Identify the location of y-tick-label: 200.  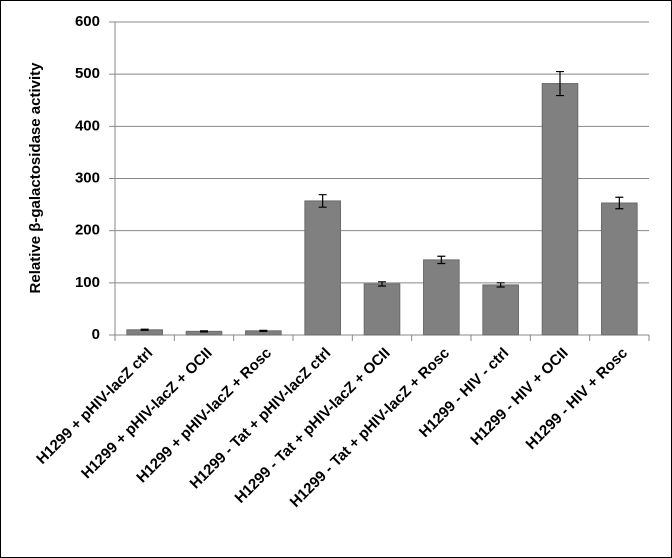
(87, 230).